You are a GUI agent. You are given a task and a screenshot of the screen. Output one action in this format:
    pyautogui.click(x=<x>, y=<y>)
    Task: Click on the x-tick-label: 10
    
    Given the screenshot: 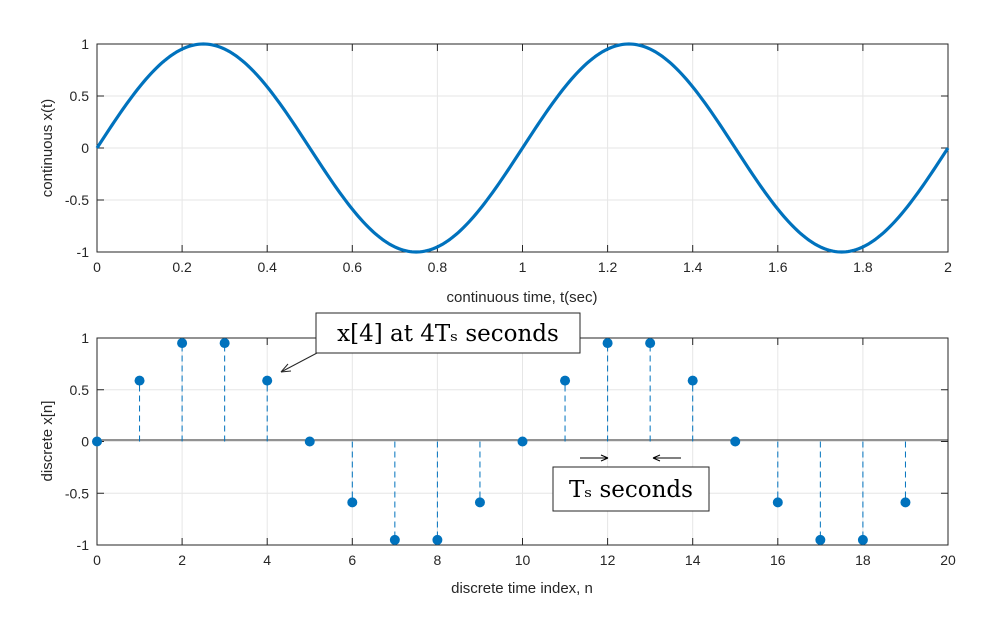 What is the action you would take?
    pyautogui.click(x=523, y=560)
    